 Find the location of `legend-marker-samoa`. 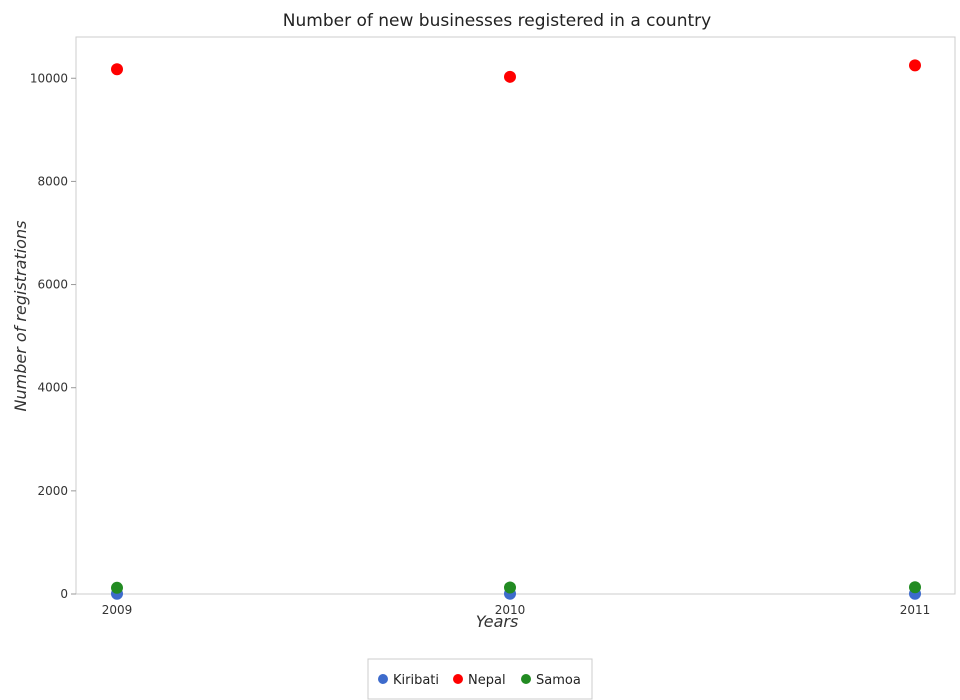

legend-marker-samoa is located at coordinates (526, 679).